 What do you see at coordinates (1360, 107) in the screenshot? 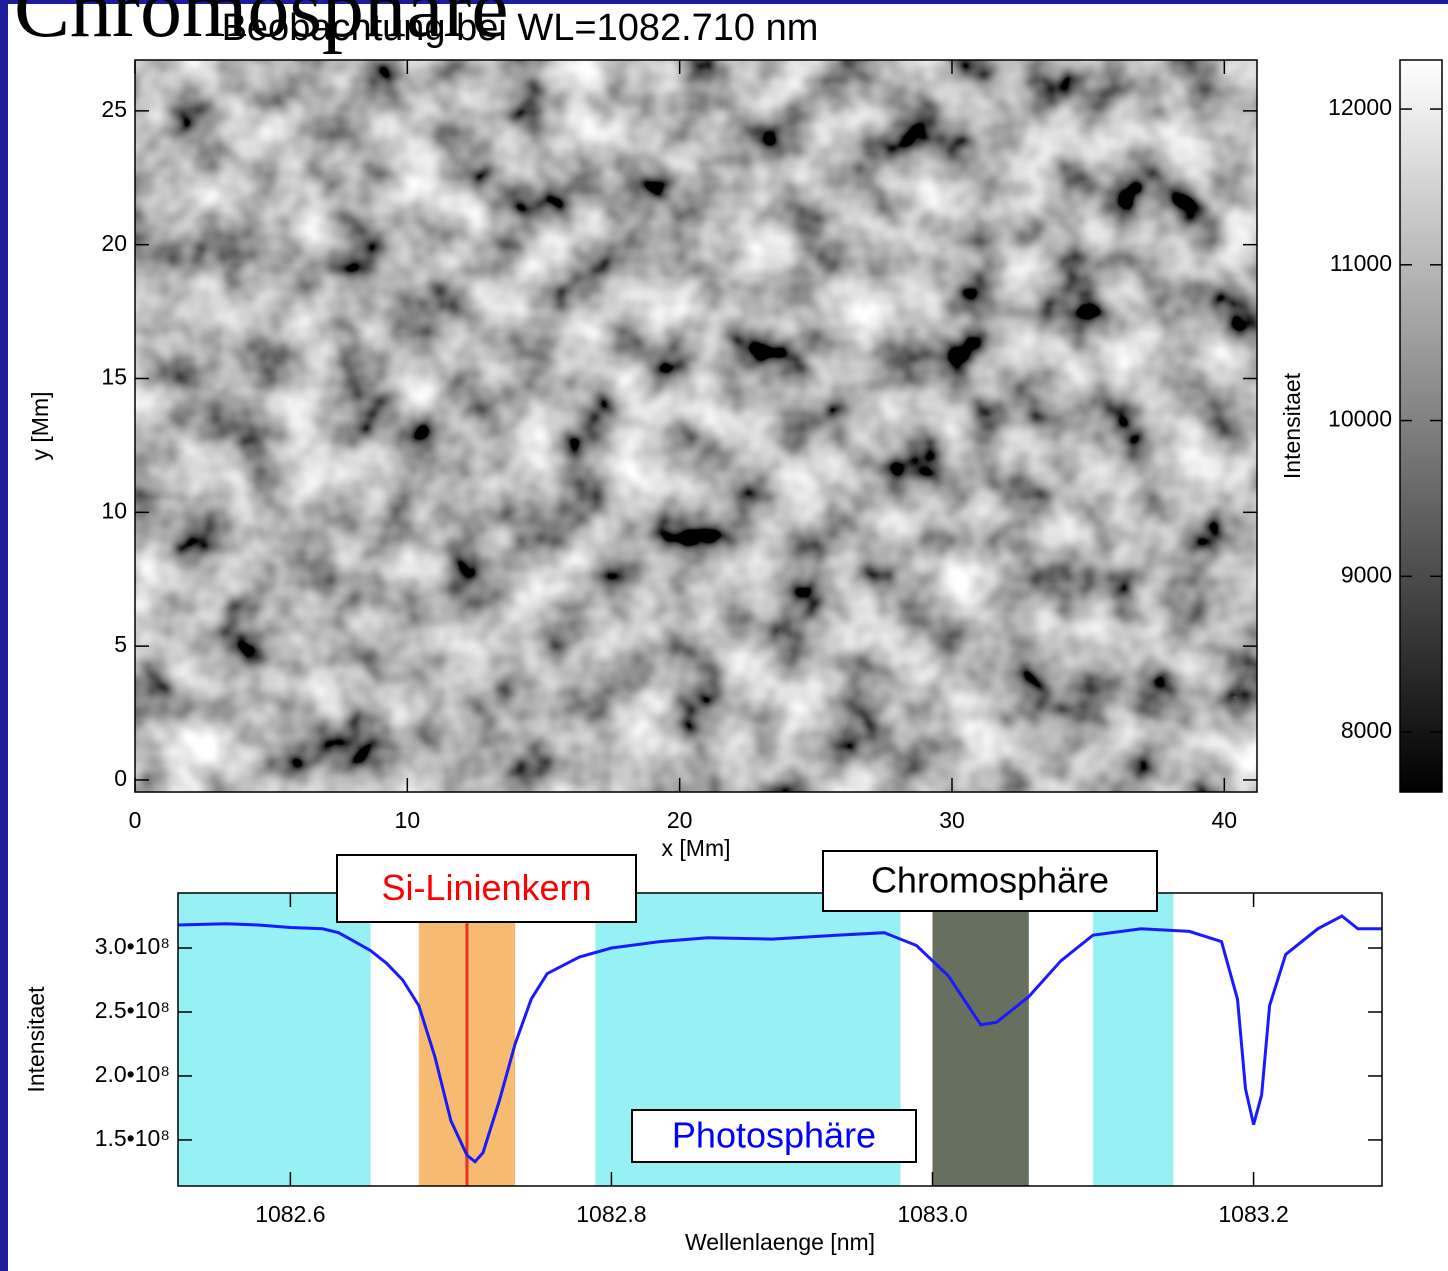
I see `colorbar-tick-label: 12000` at bounding box center [1360, 107].